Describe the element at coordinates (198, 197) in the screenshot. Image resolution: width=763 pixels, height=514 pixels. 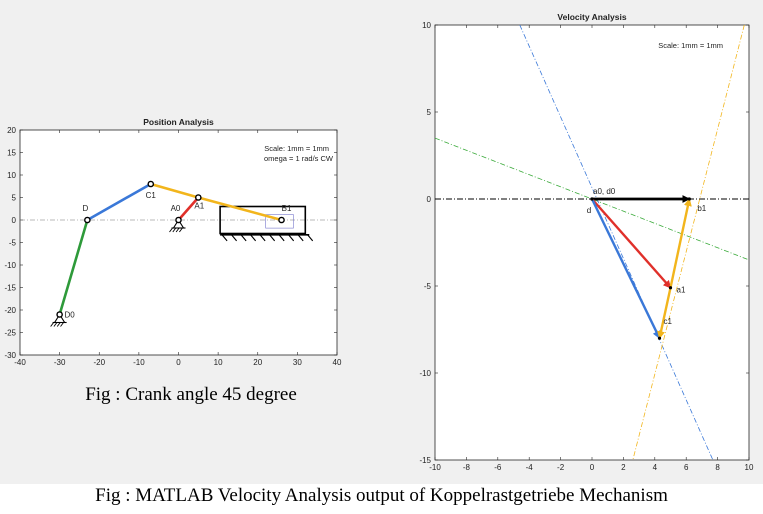
I see `joint-a1` at that location.